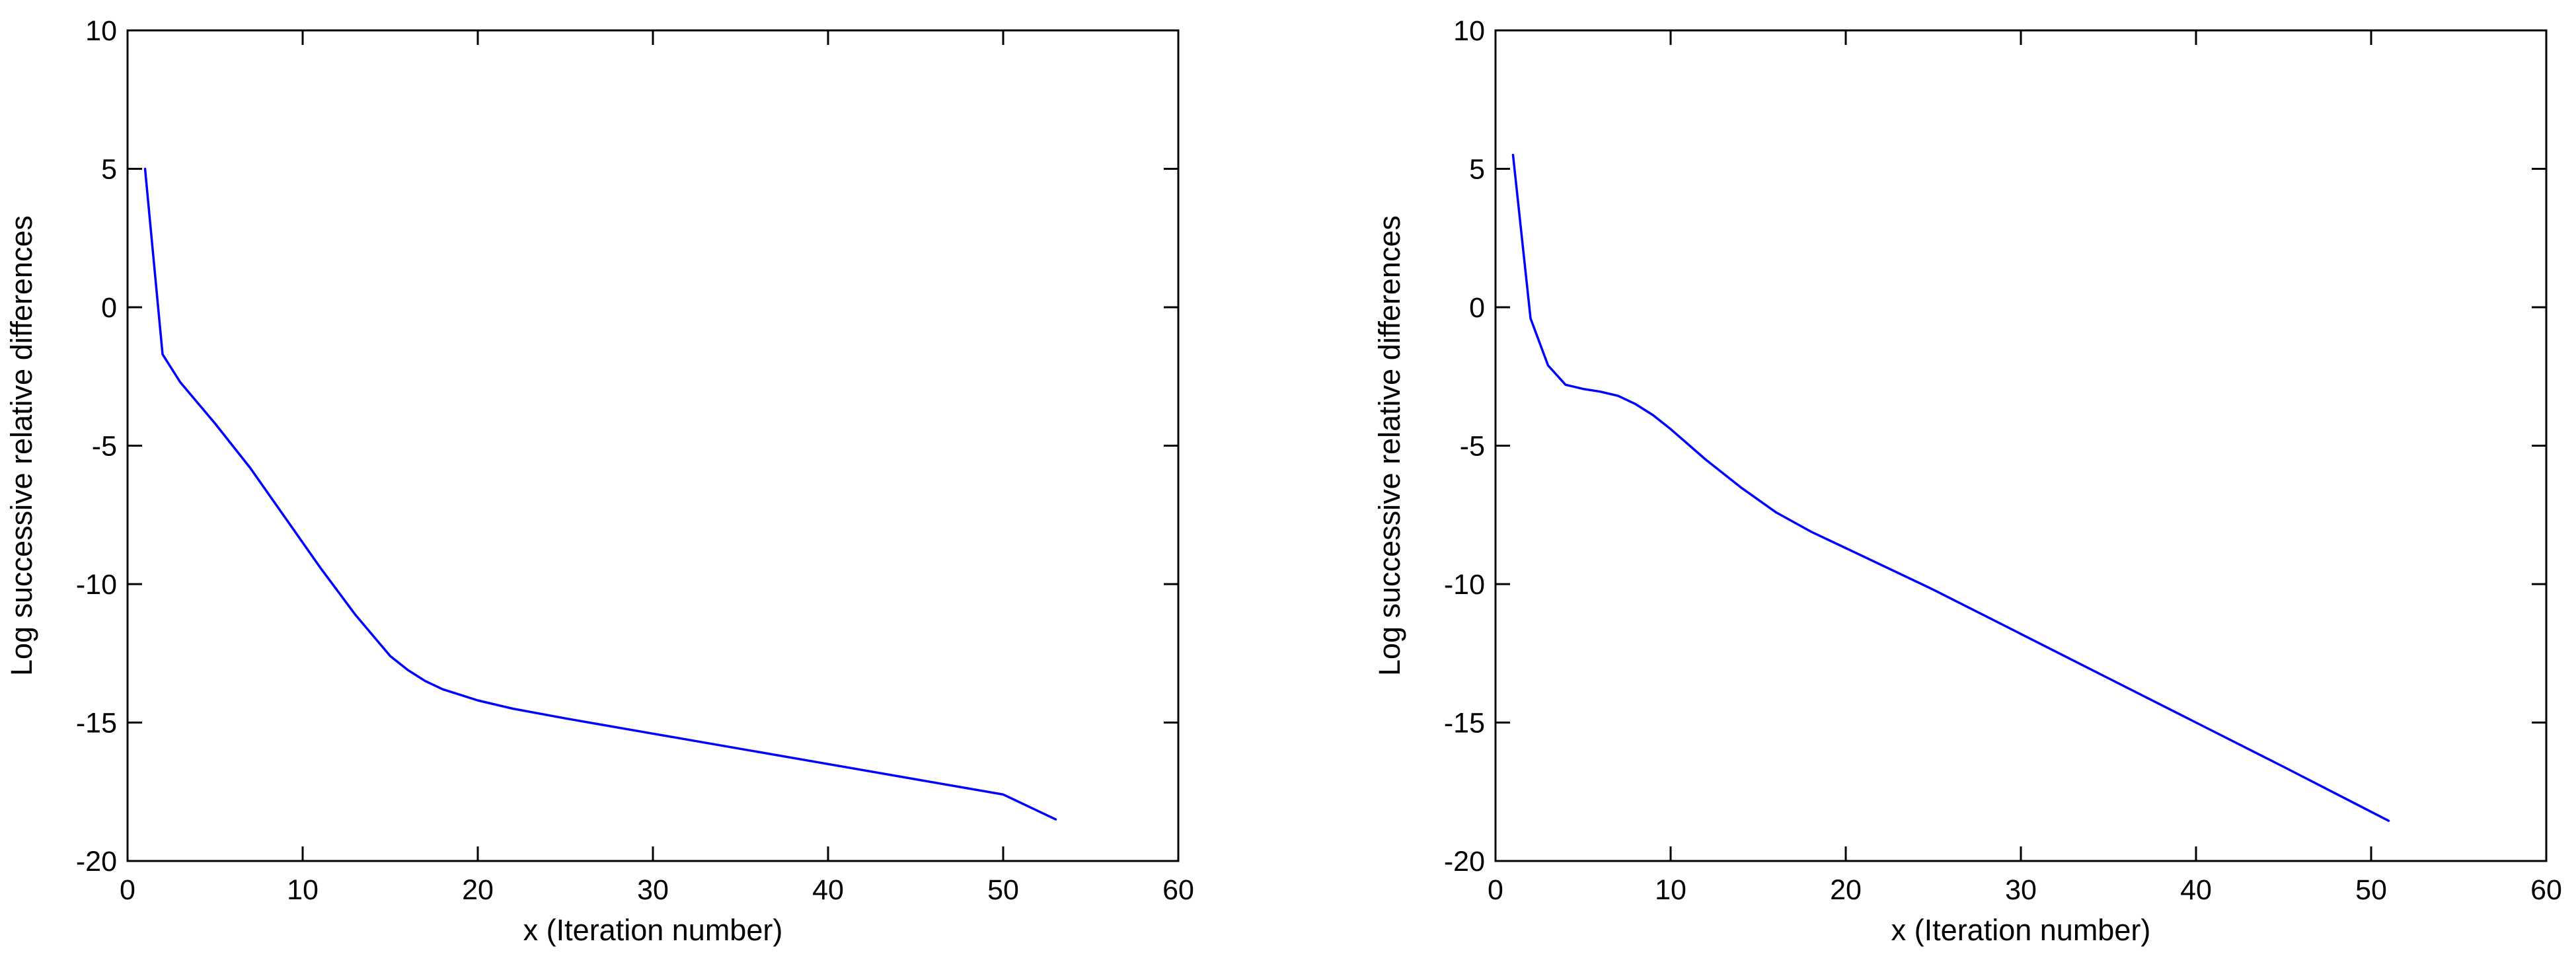 Image resolution: width=2576 pixels, height=970 pixels. I want to click on y-tick-label-left-0: 0, so click(109, 308).